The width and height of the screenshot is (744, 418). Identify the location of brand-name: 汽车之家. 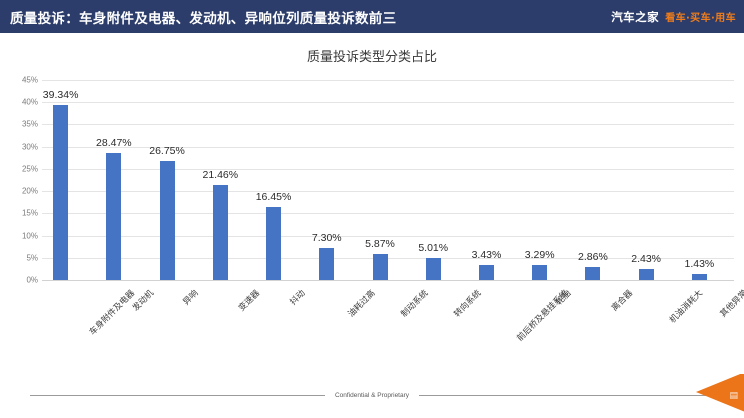
(635, 16).